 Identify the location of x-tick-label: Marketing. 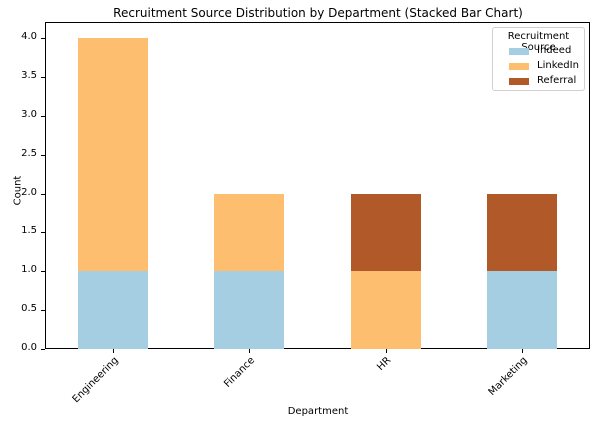
(508, 377).